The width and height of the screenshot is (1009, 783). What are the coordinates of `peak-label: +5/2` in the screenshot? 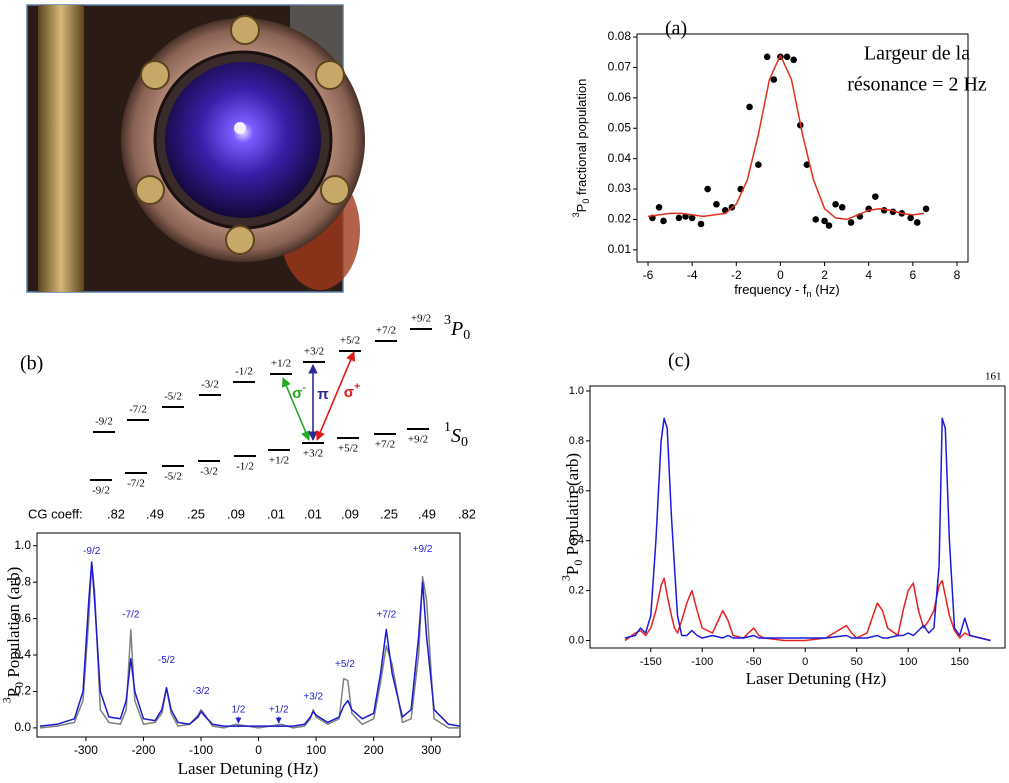 It's located at (345, 664).